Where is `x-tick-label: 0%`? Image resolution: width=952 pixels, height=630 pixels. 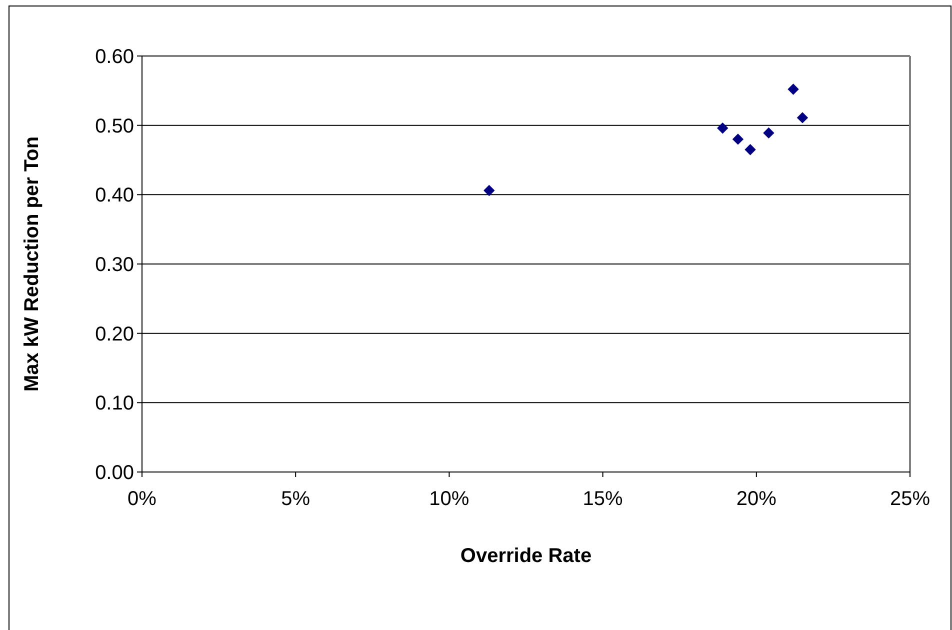
x-tick-label: 0% is located at coordinates (142, 499).